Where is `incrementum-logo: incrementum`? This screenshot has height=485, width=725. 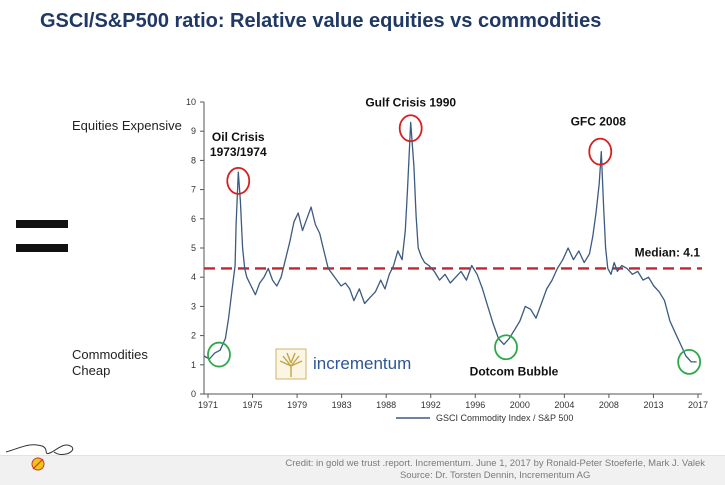 incrementum-logo: incrementum is located at coordinates (343, 364).